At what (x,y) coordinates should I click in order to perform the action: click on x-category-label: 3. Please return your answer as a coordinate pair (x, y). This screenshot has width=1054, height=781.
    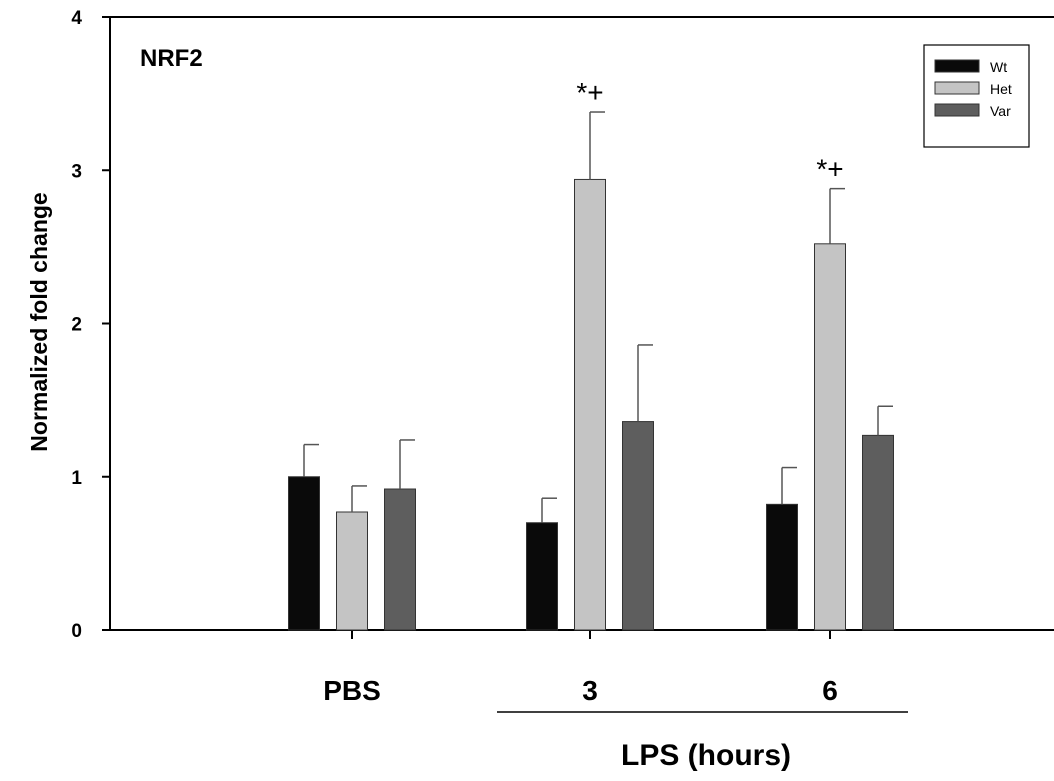
    Looking at the image, I should click on (590, 690).